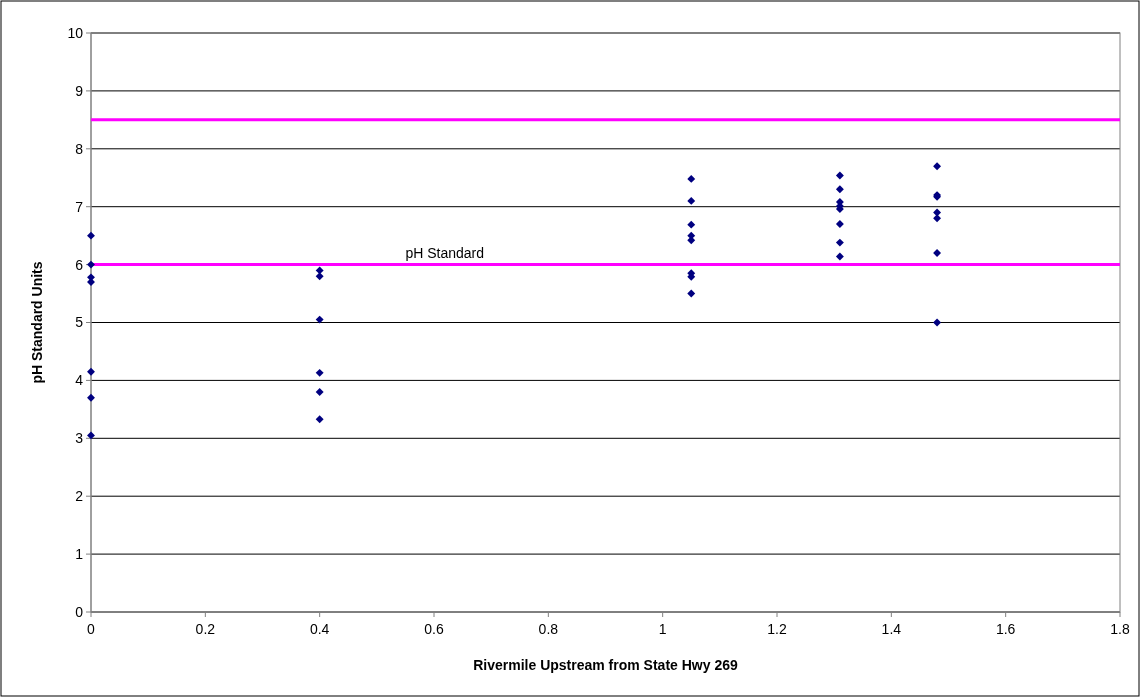 Image resolution: width=1141 pixels, height=698 pixels. I want to click on y-tick-label: 6, so click(79, 264).